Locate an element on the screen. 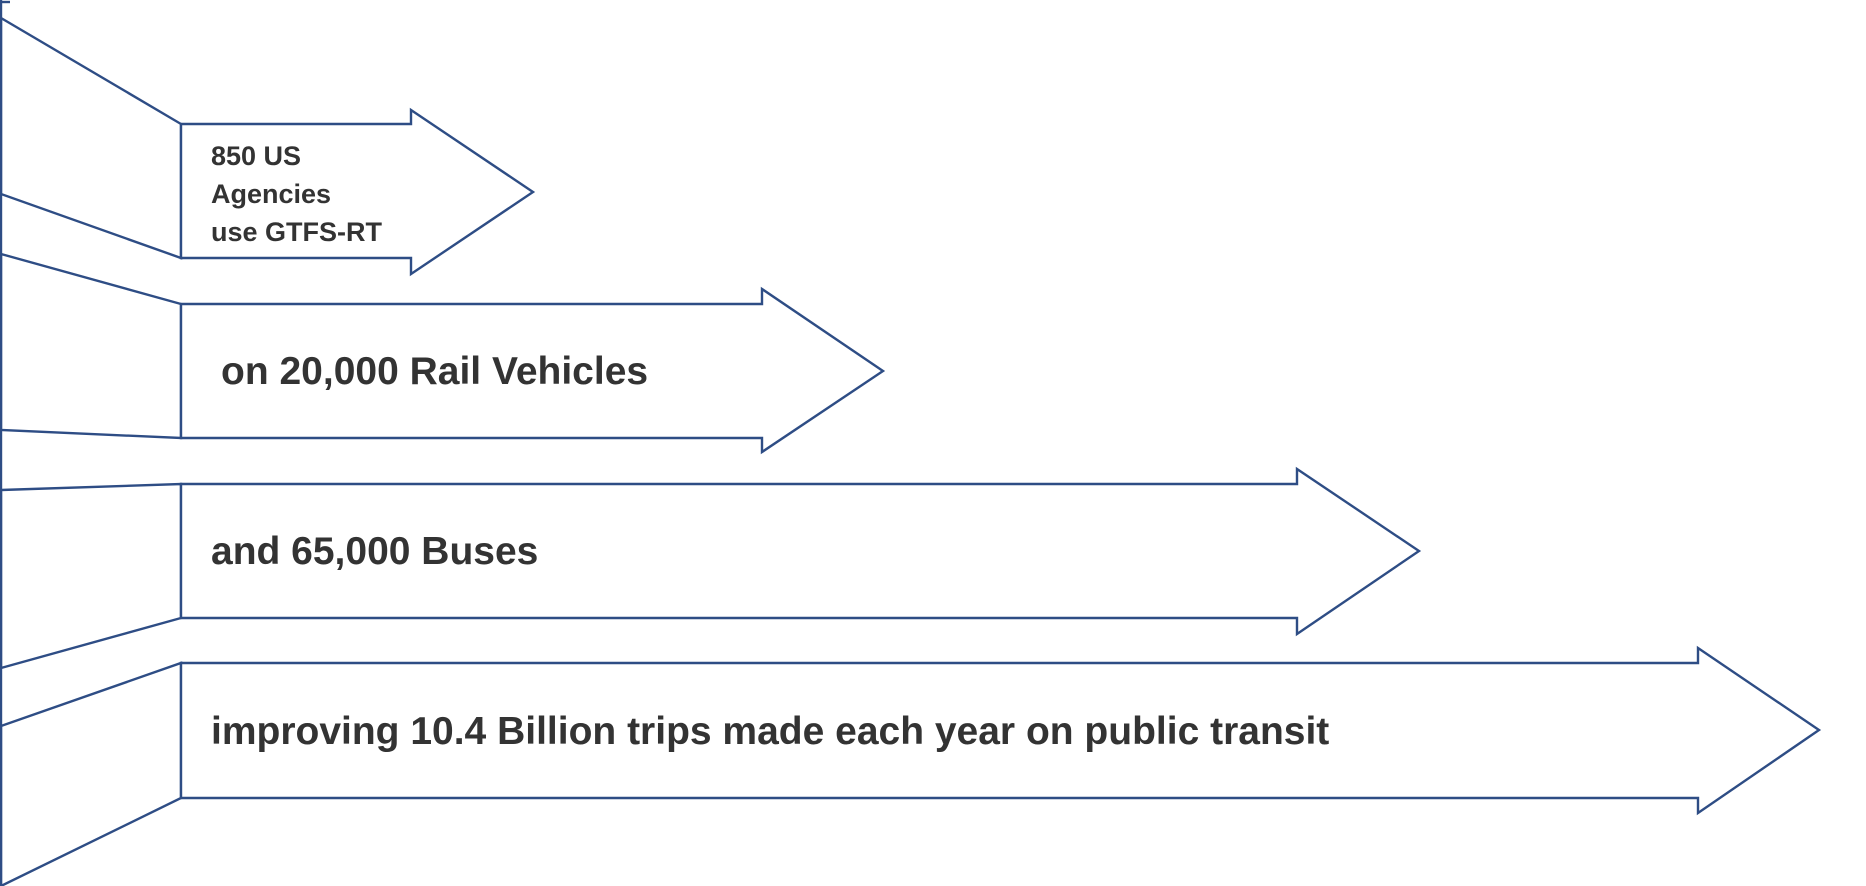 Image resolution: width=1866 pixels, height=886 pixels. arrow-2-shape is located at coordinates (532, 370).